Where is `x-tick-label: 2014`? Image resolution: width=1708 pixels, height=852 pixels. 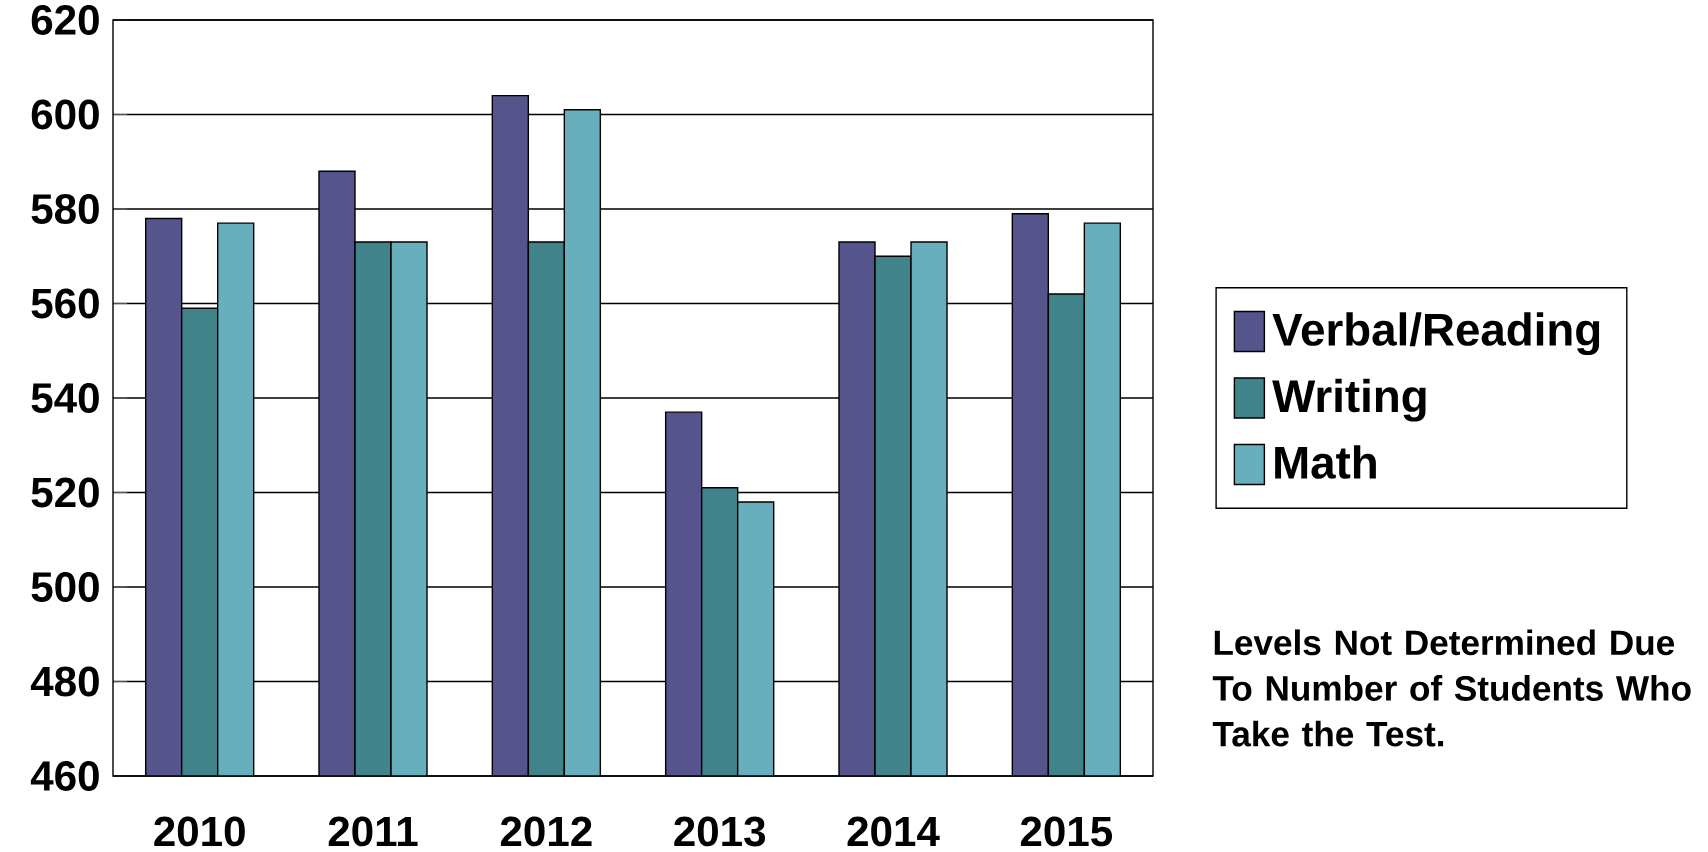
x-tick-label: 2014 is located at coordinates (893, 831).